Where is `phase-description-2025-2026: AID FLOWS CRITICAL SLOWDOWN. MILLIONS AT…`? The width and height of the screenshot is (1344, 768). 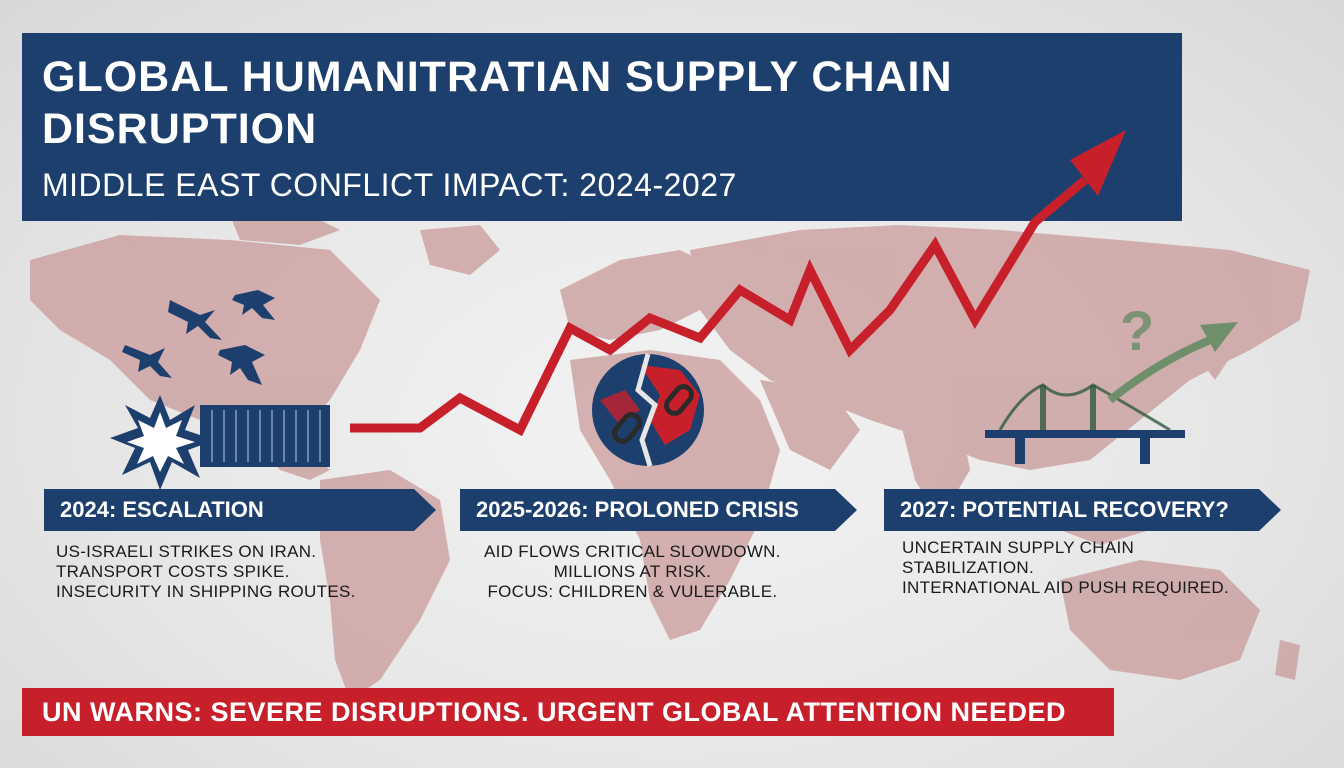 phase-description-2025-2026: AID FLOWS CRITICAL SLOWDOWN. MILLIONS AT… is located at coordinates (632, 572).